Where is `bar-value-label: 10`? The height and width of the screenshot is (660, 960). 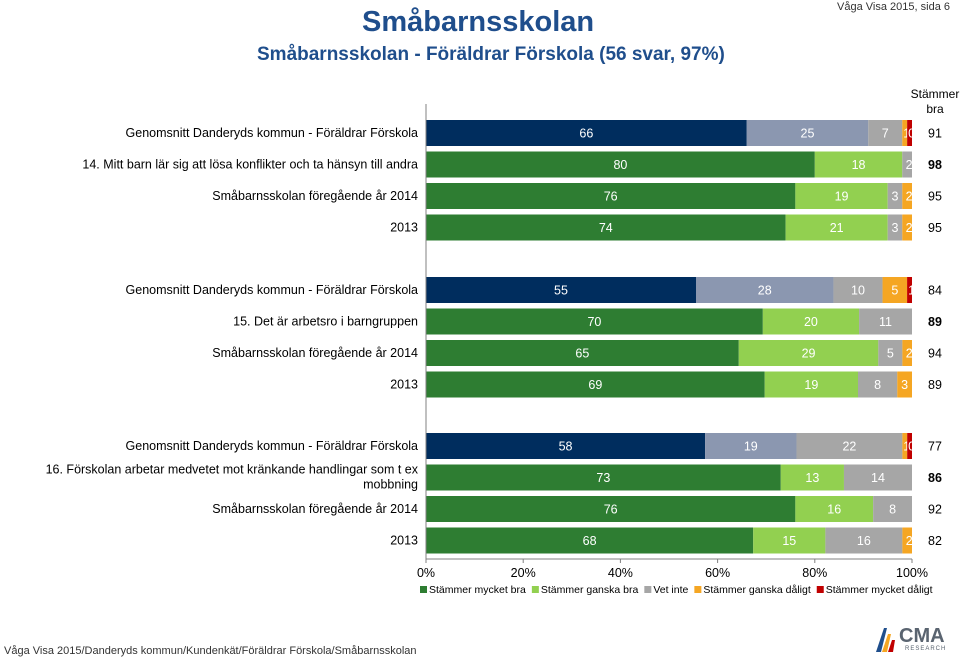 bar-value-label: 10 is located at coordinates (858, 291).